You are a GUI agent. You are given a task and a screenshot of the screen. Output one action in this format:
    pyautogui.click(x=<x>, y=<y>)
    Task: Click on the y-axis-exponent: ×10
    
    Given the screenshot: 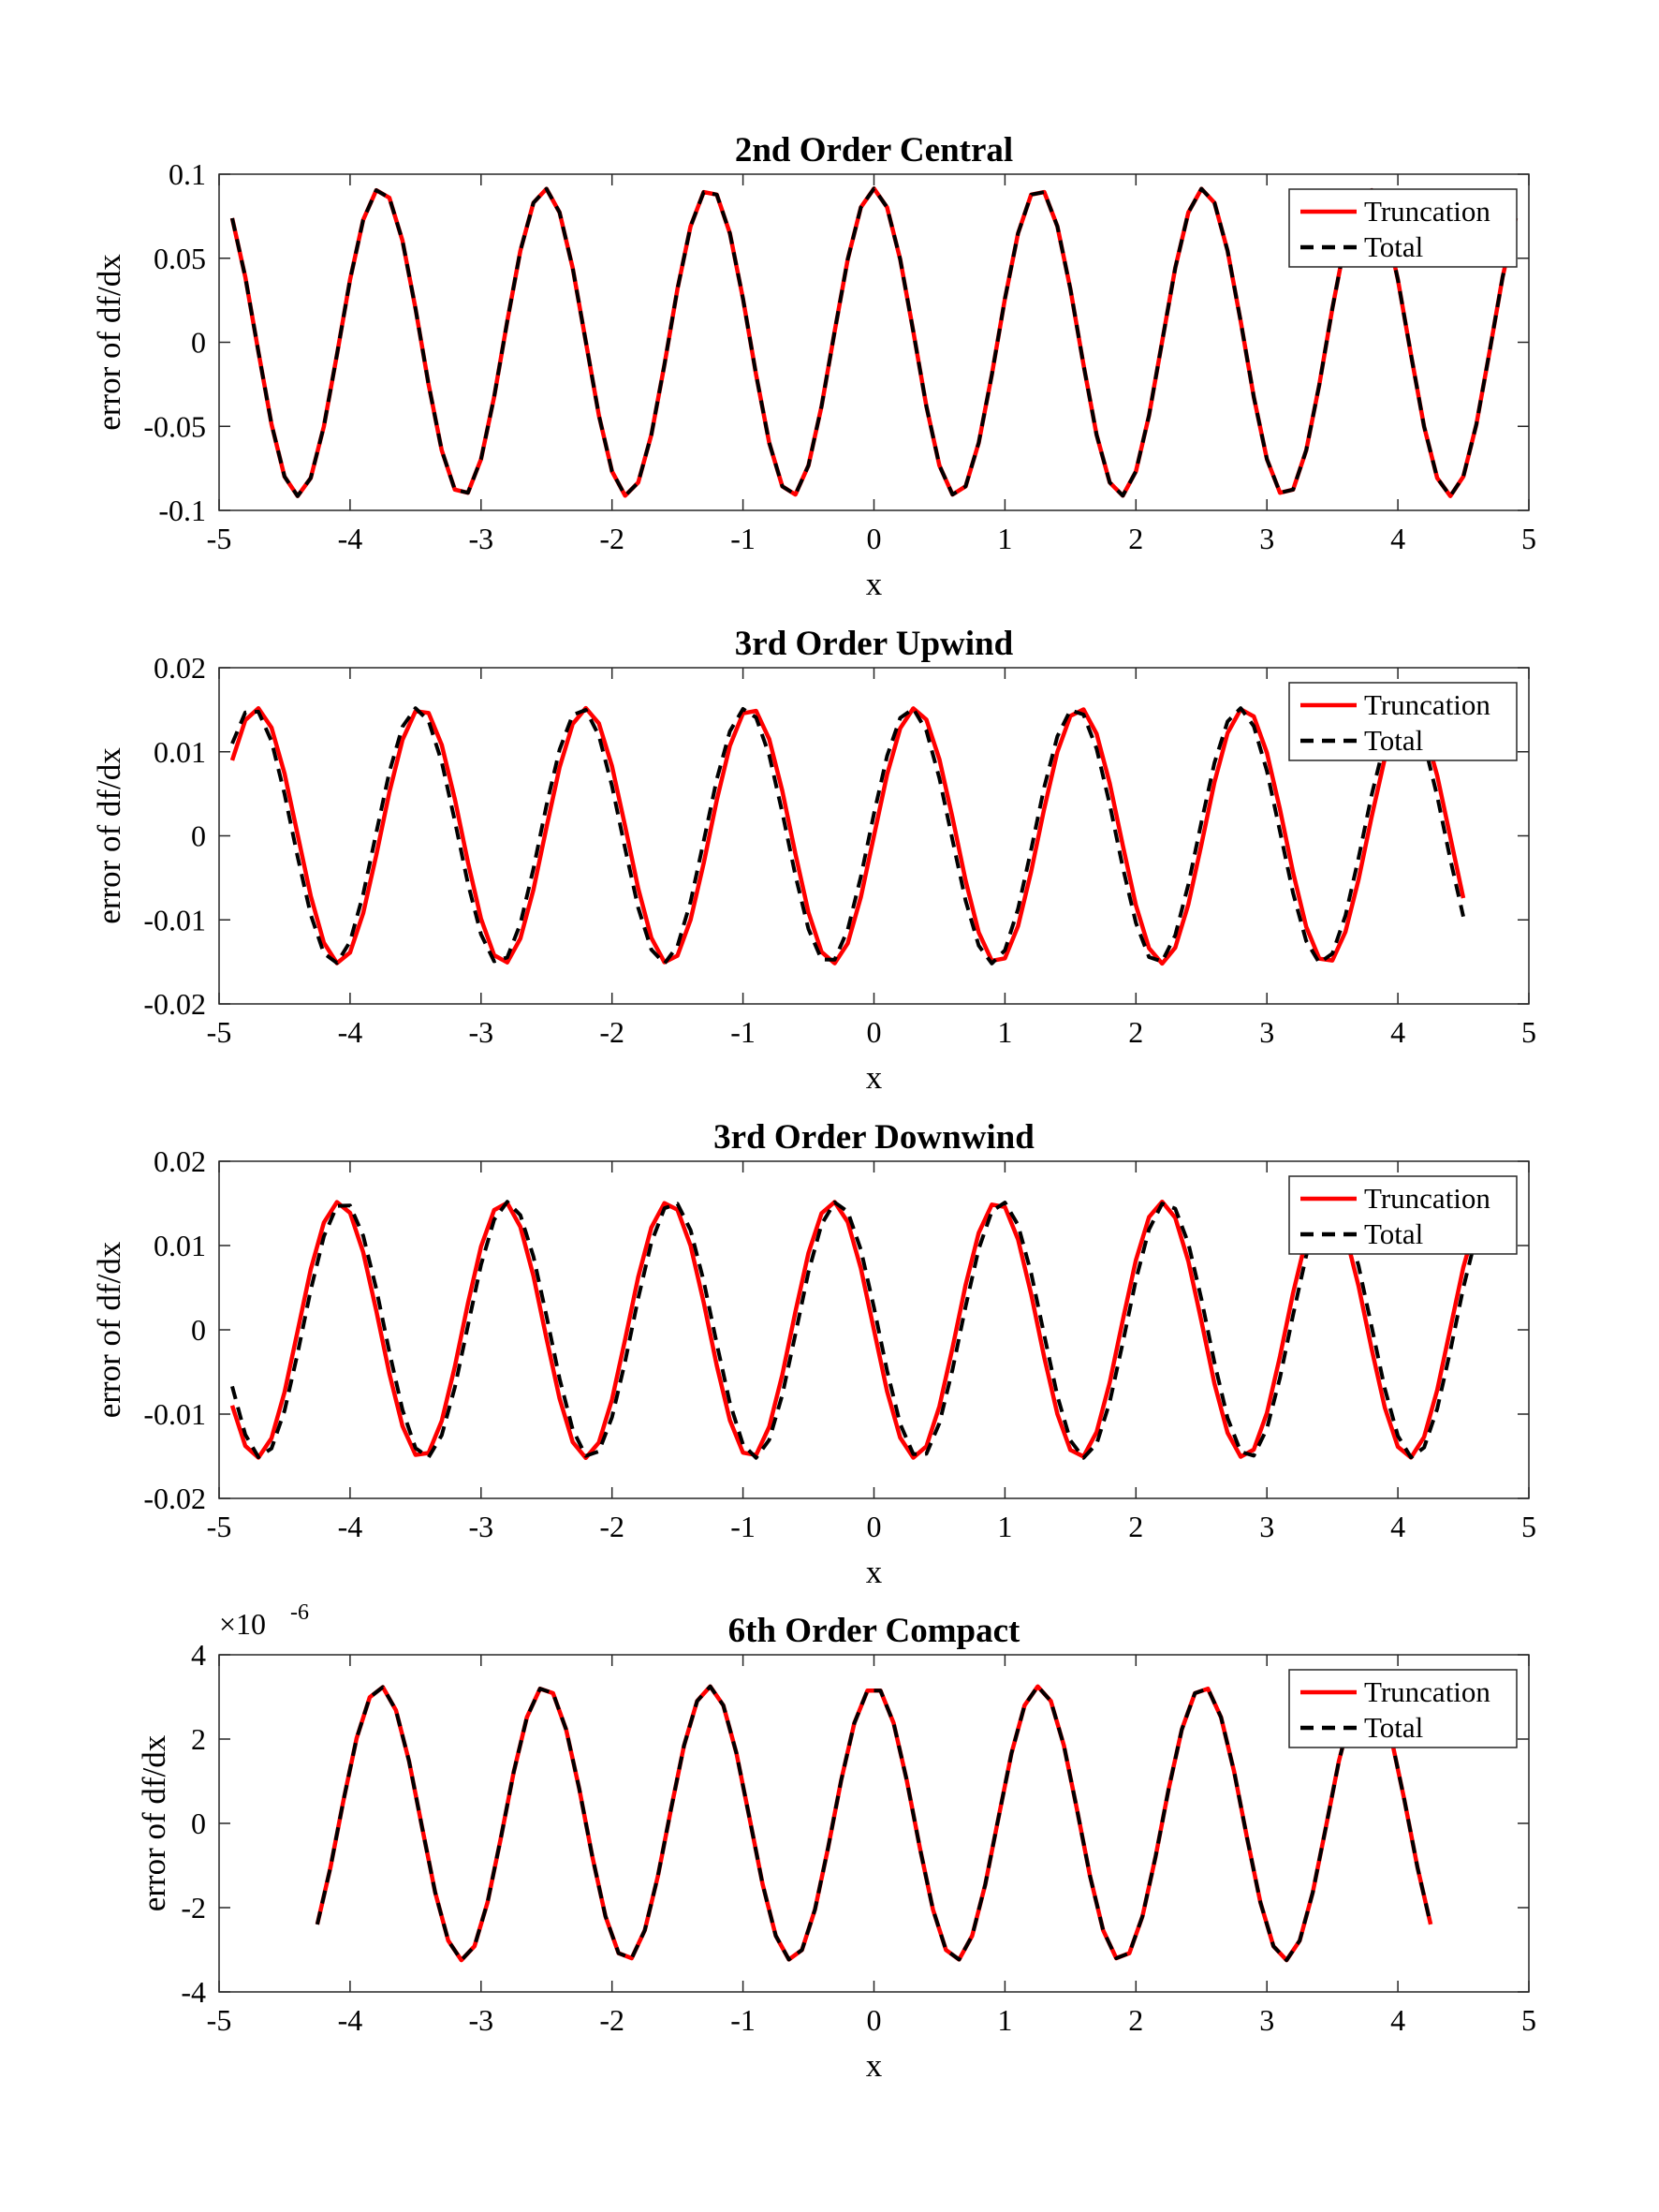 What is the action you would take?
    pyautogui.click(x=242, y=1624)
    